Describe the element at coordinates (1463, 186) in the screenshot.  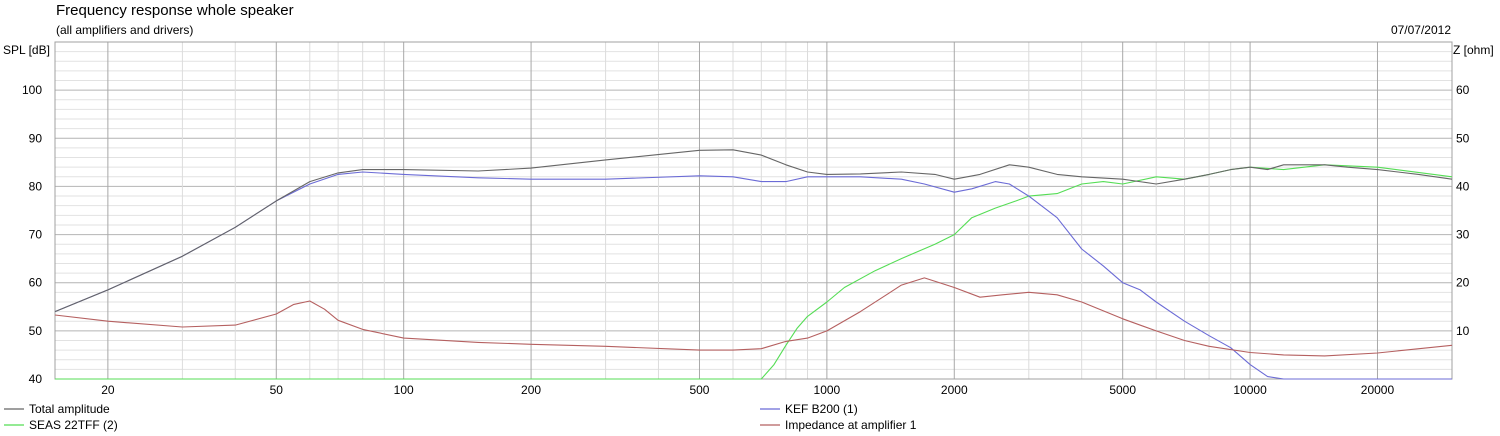
I see `y2-tick-label: 40` at that location.